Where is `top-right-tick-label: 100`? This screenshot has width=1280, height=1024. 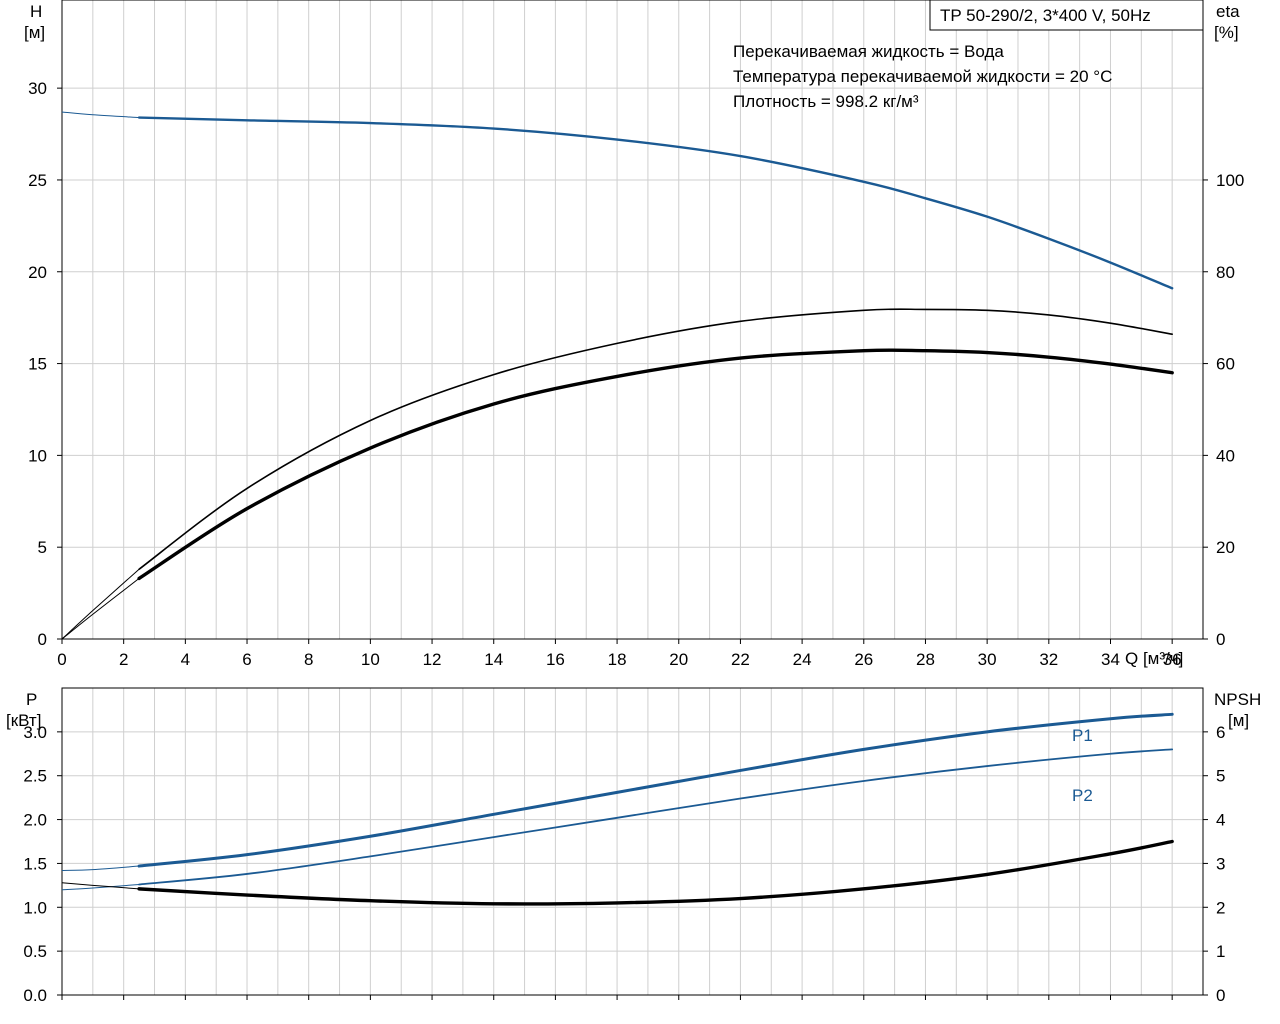 top-right-tick-label: 100 is located at coordinates (1230, 180).